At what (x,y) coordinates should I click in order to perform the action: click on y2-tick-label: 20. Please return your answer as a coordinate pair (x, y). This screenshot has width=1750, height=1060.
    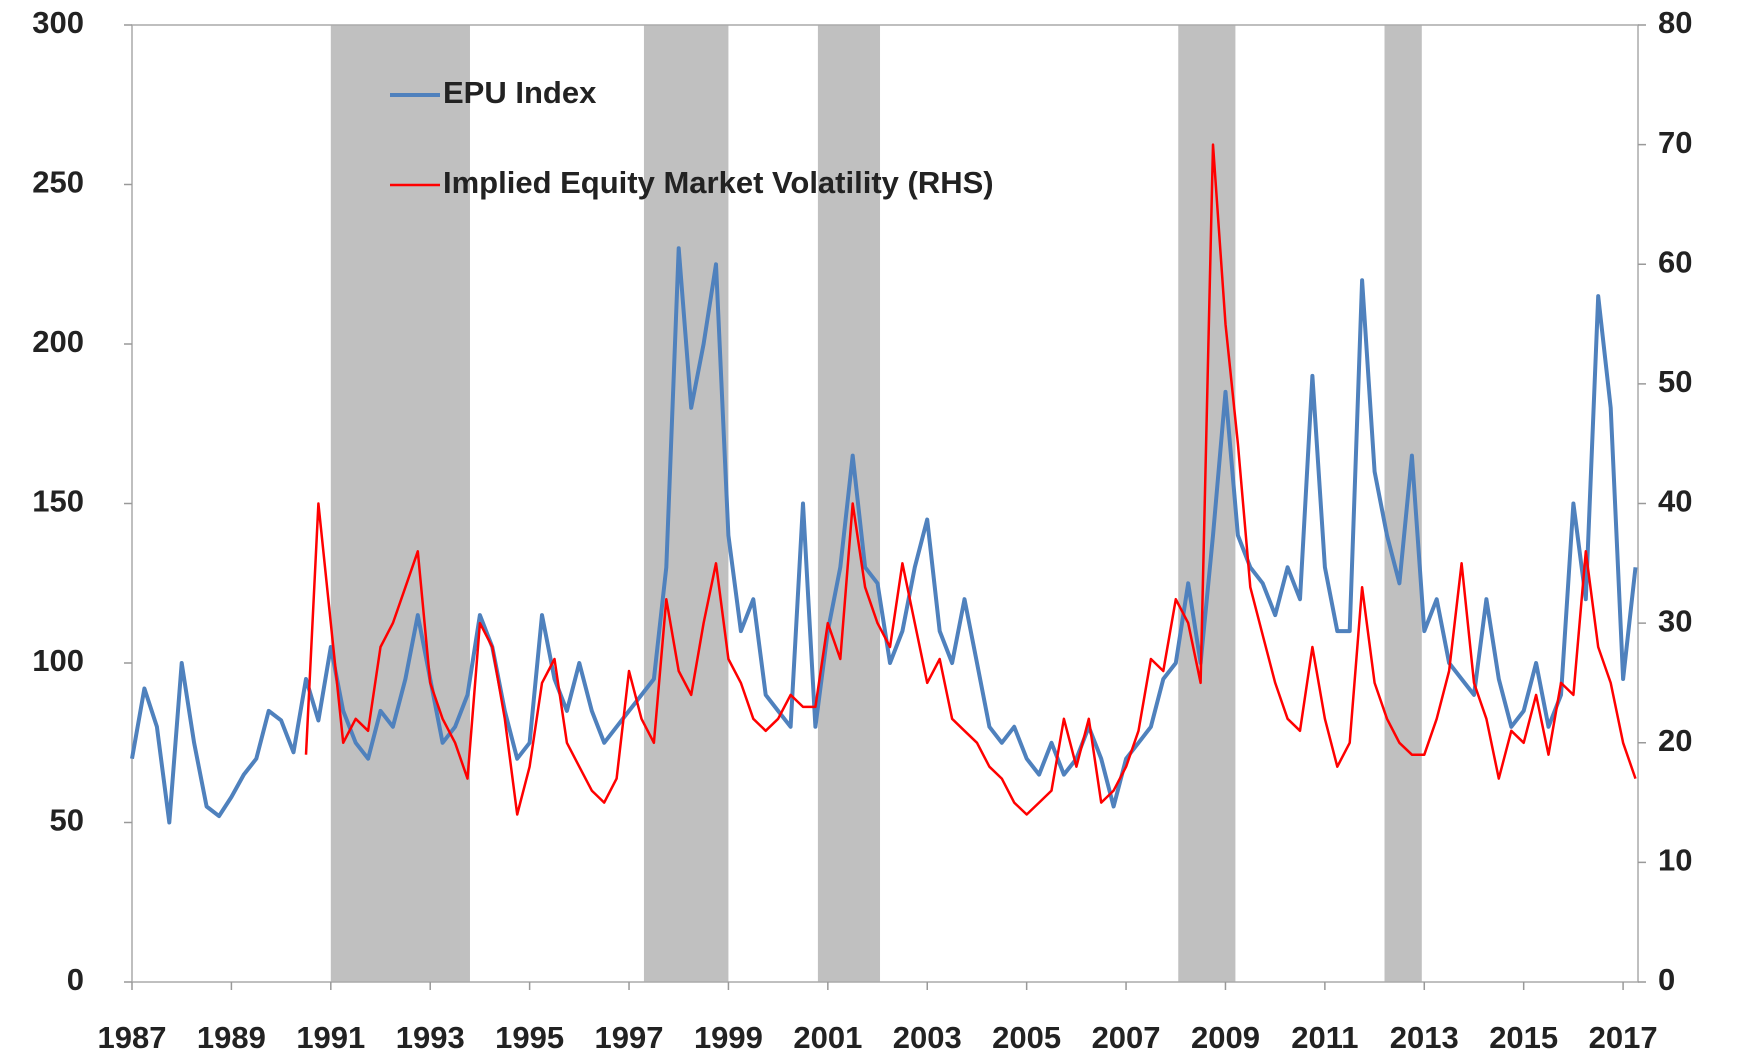
    Looking at the image, I should click on (1675, 740).